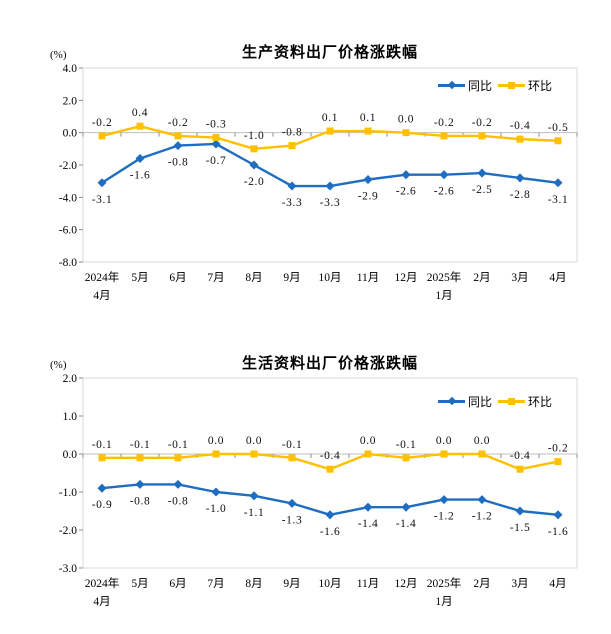 The width and height of the screenshot is (611, 634). I want to click on svg-text: -8.0, so click(68, 263).